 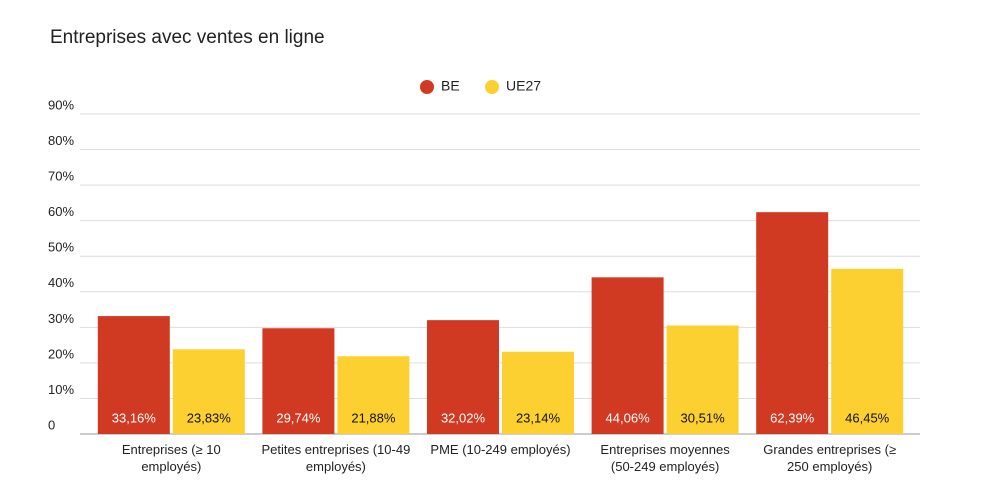 I want to click on value-label: 62,39%, so click(x=792, y=417).